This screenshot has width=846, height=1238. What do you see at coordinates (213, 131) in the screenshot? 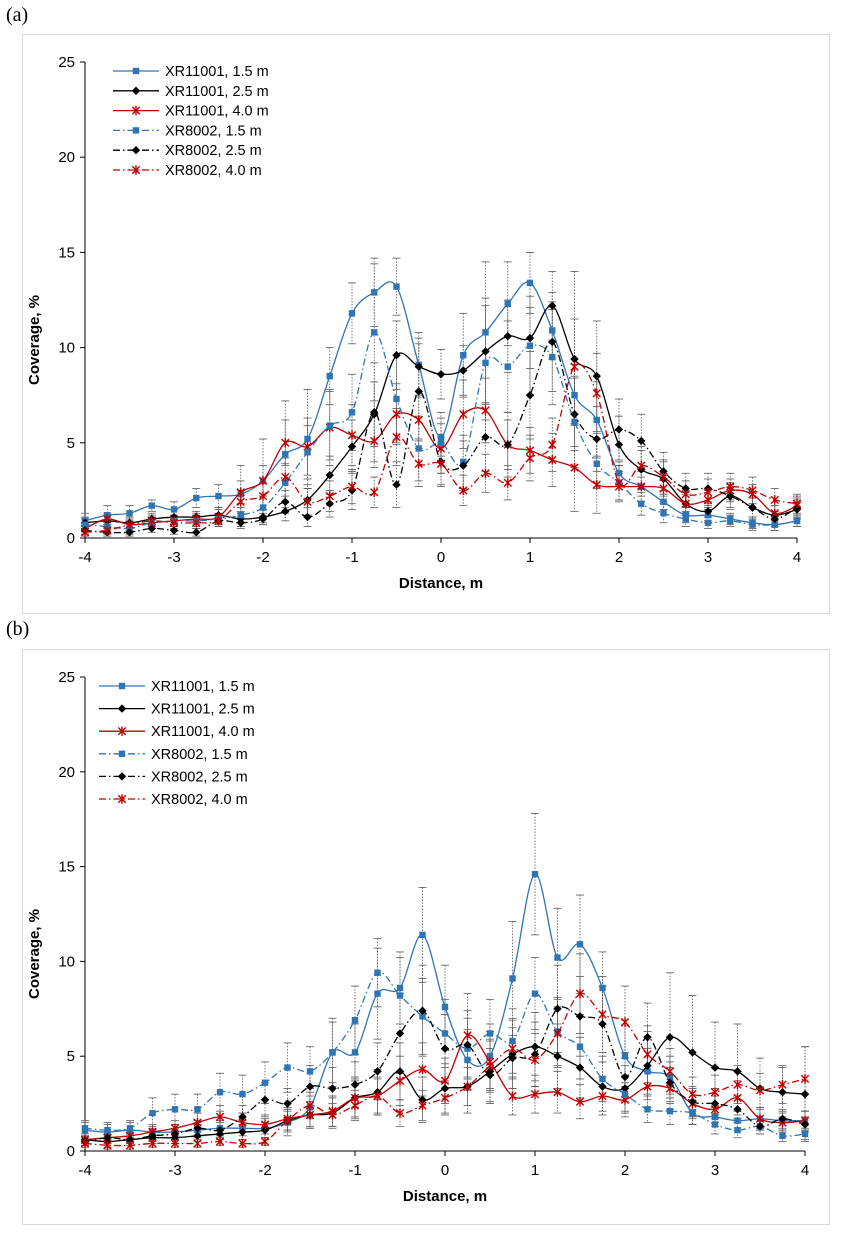
I see `legend-entry: XR8002, 1.5 m` at bounding box center [213, 131].